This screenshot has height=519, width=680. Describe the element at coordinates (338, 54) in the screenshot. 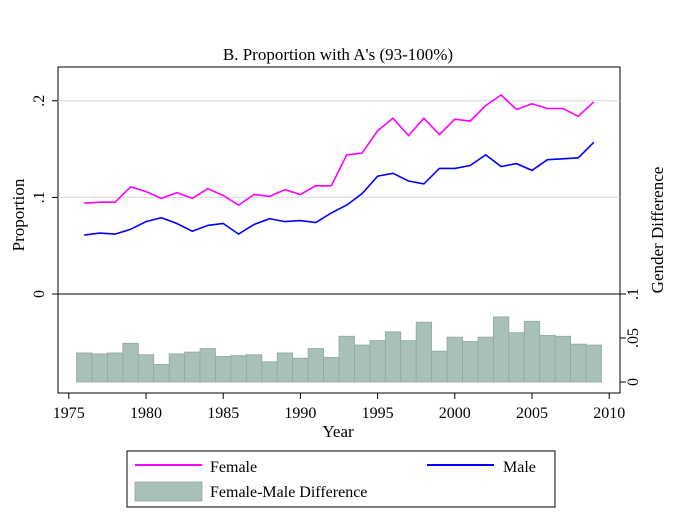

I see `chart-title: B. Proportion with A's (93-100%)` at that location.